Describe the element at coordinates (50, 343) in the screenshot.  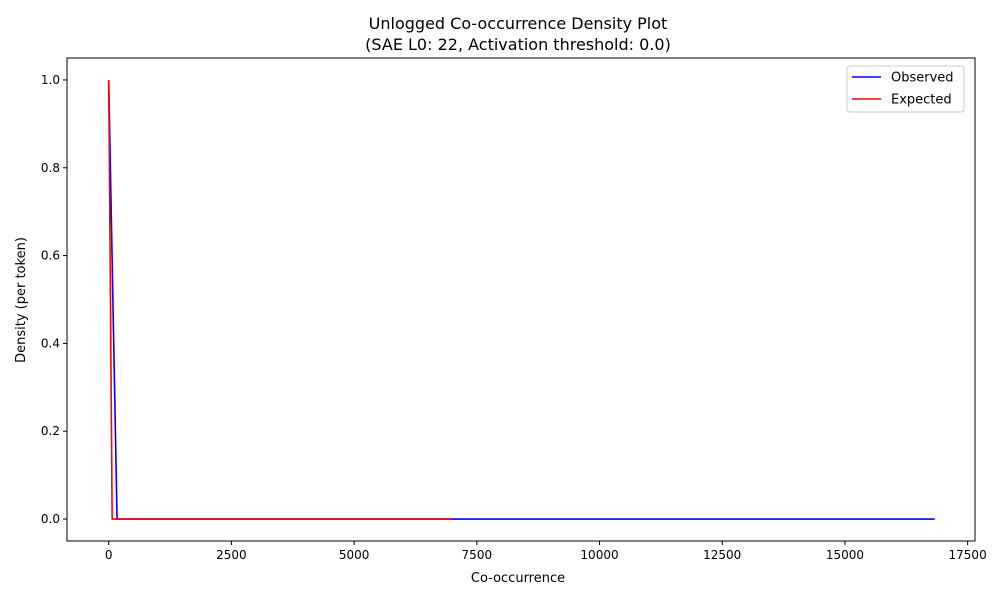
I see `y-tick-label: 0.4` at that location.